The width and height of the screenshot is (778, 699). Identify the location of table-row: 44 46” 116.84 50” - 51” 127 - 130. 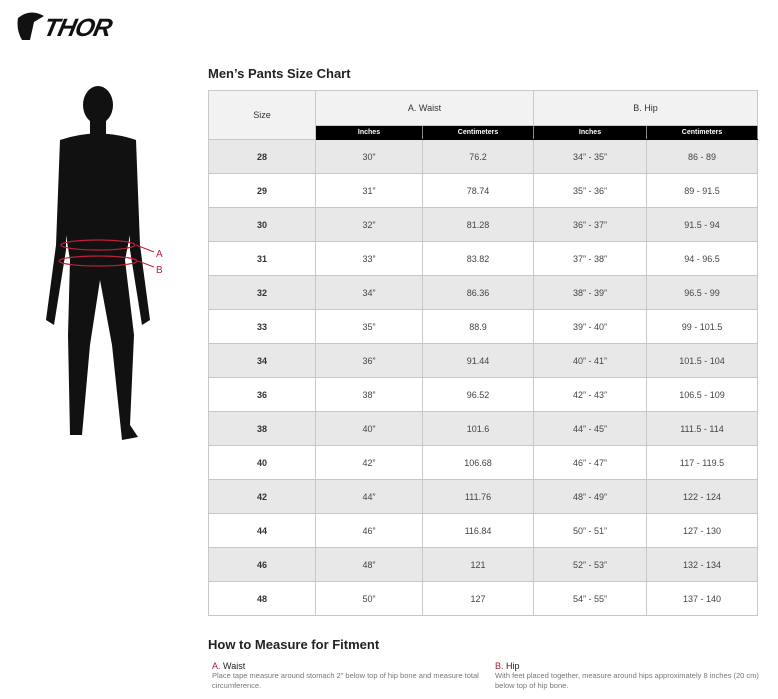
(483, 530).